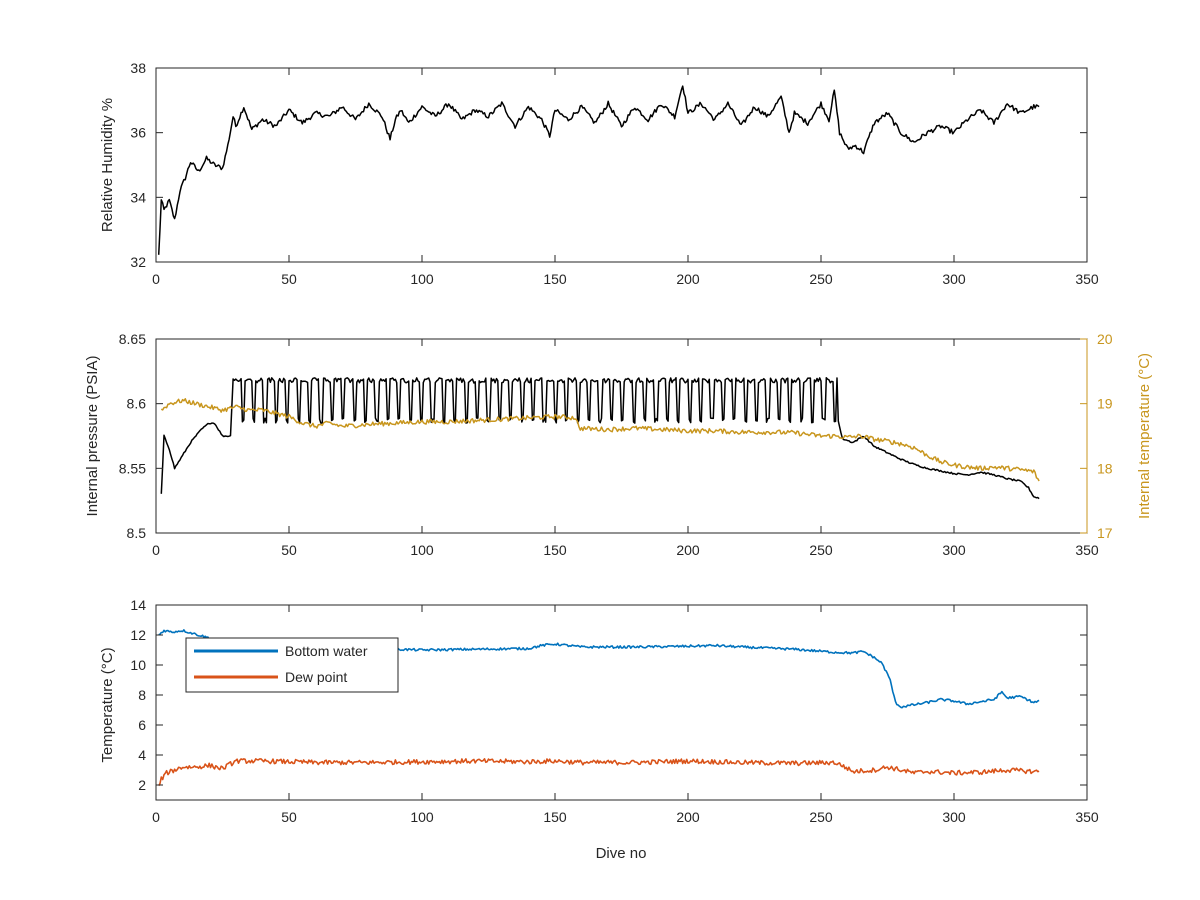  I want to click on humidity-x-tick-label: 100, so click(422, 279).